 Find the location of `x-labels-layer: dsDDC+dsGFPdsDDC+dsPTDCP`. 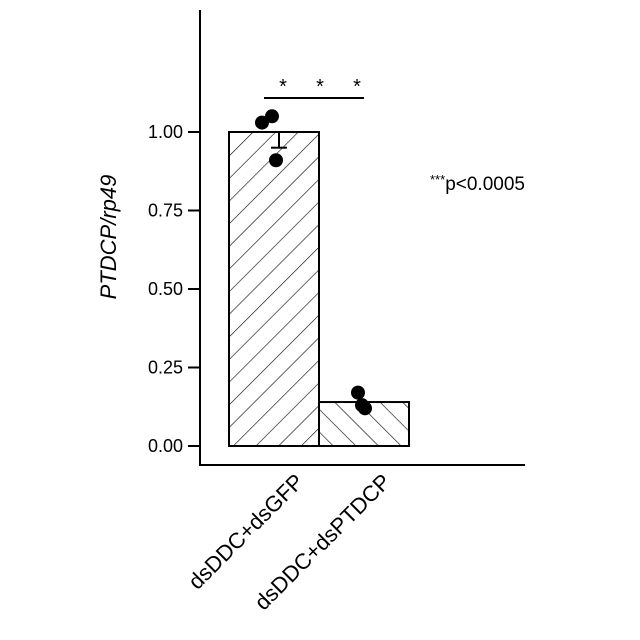

x-labels-layer: dsDDC+dsGFPdsDDC+dsPTDCP is located at coordinates (289, 542).